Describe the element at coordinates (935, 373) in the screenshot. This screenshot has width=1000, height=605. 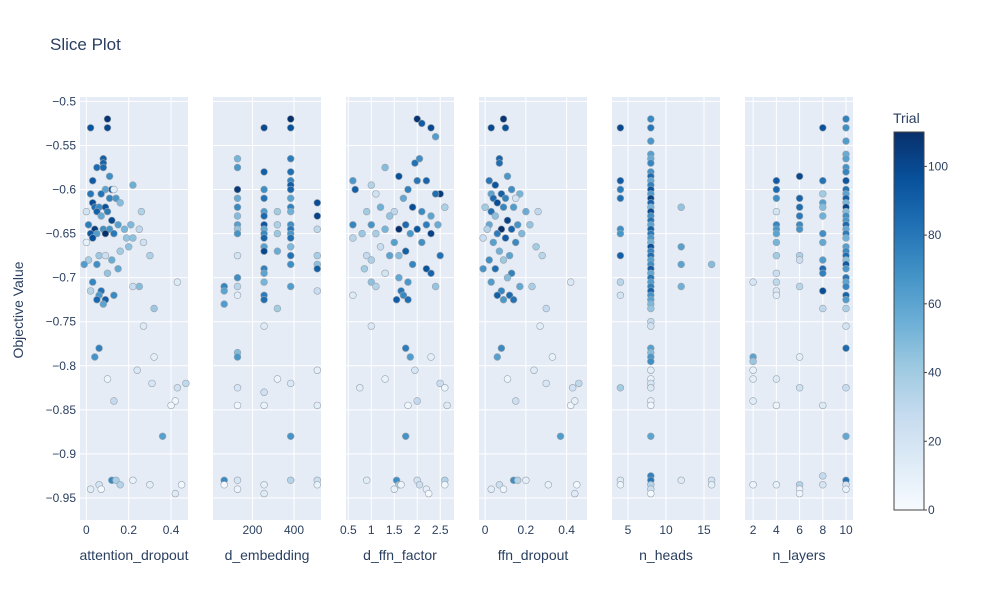
I see `colorbar-tick-label: 40` at that location.